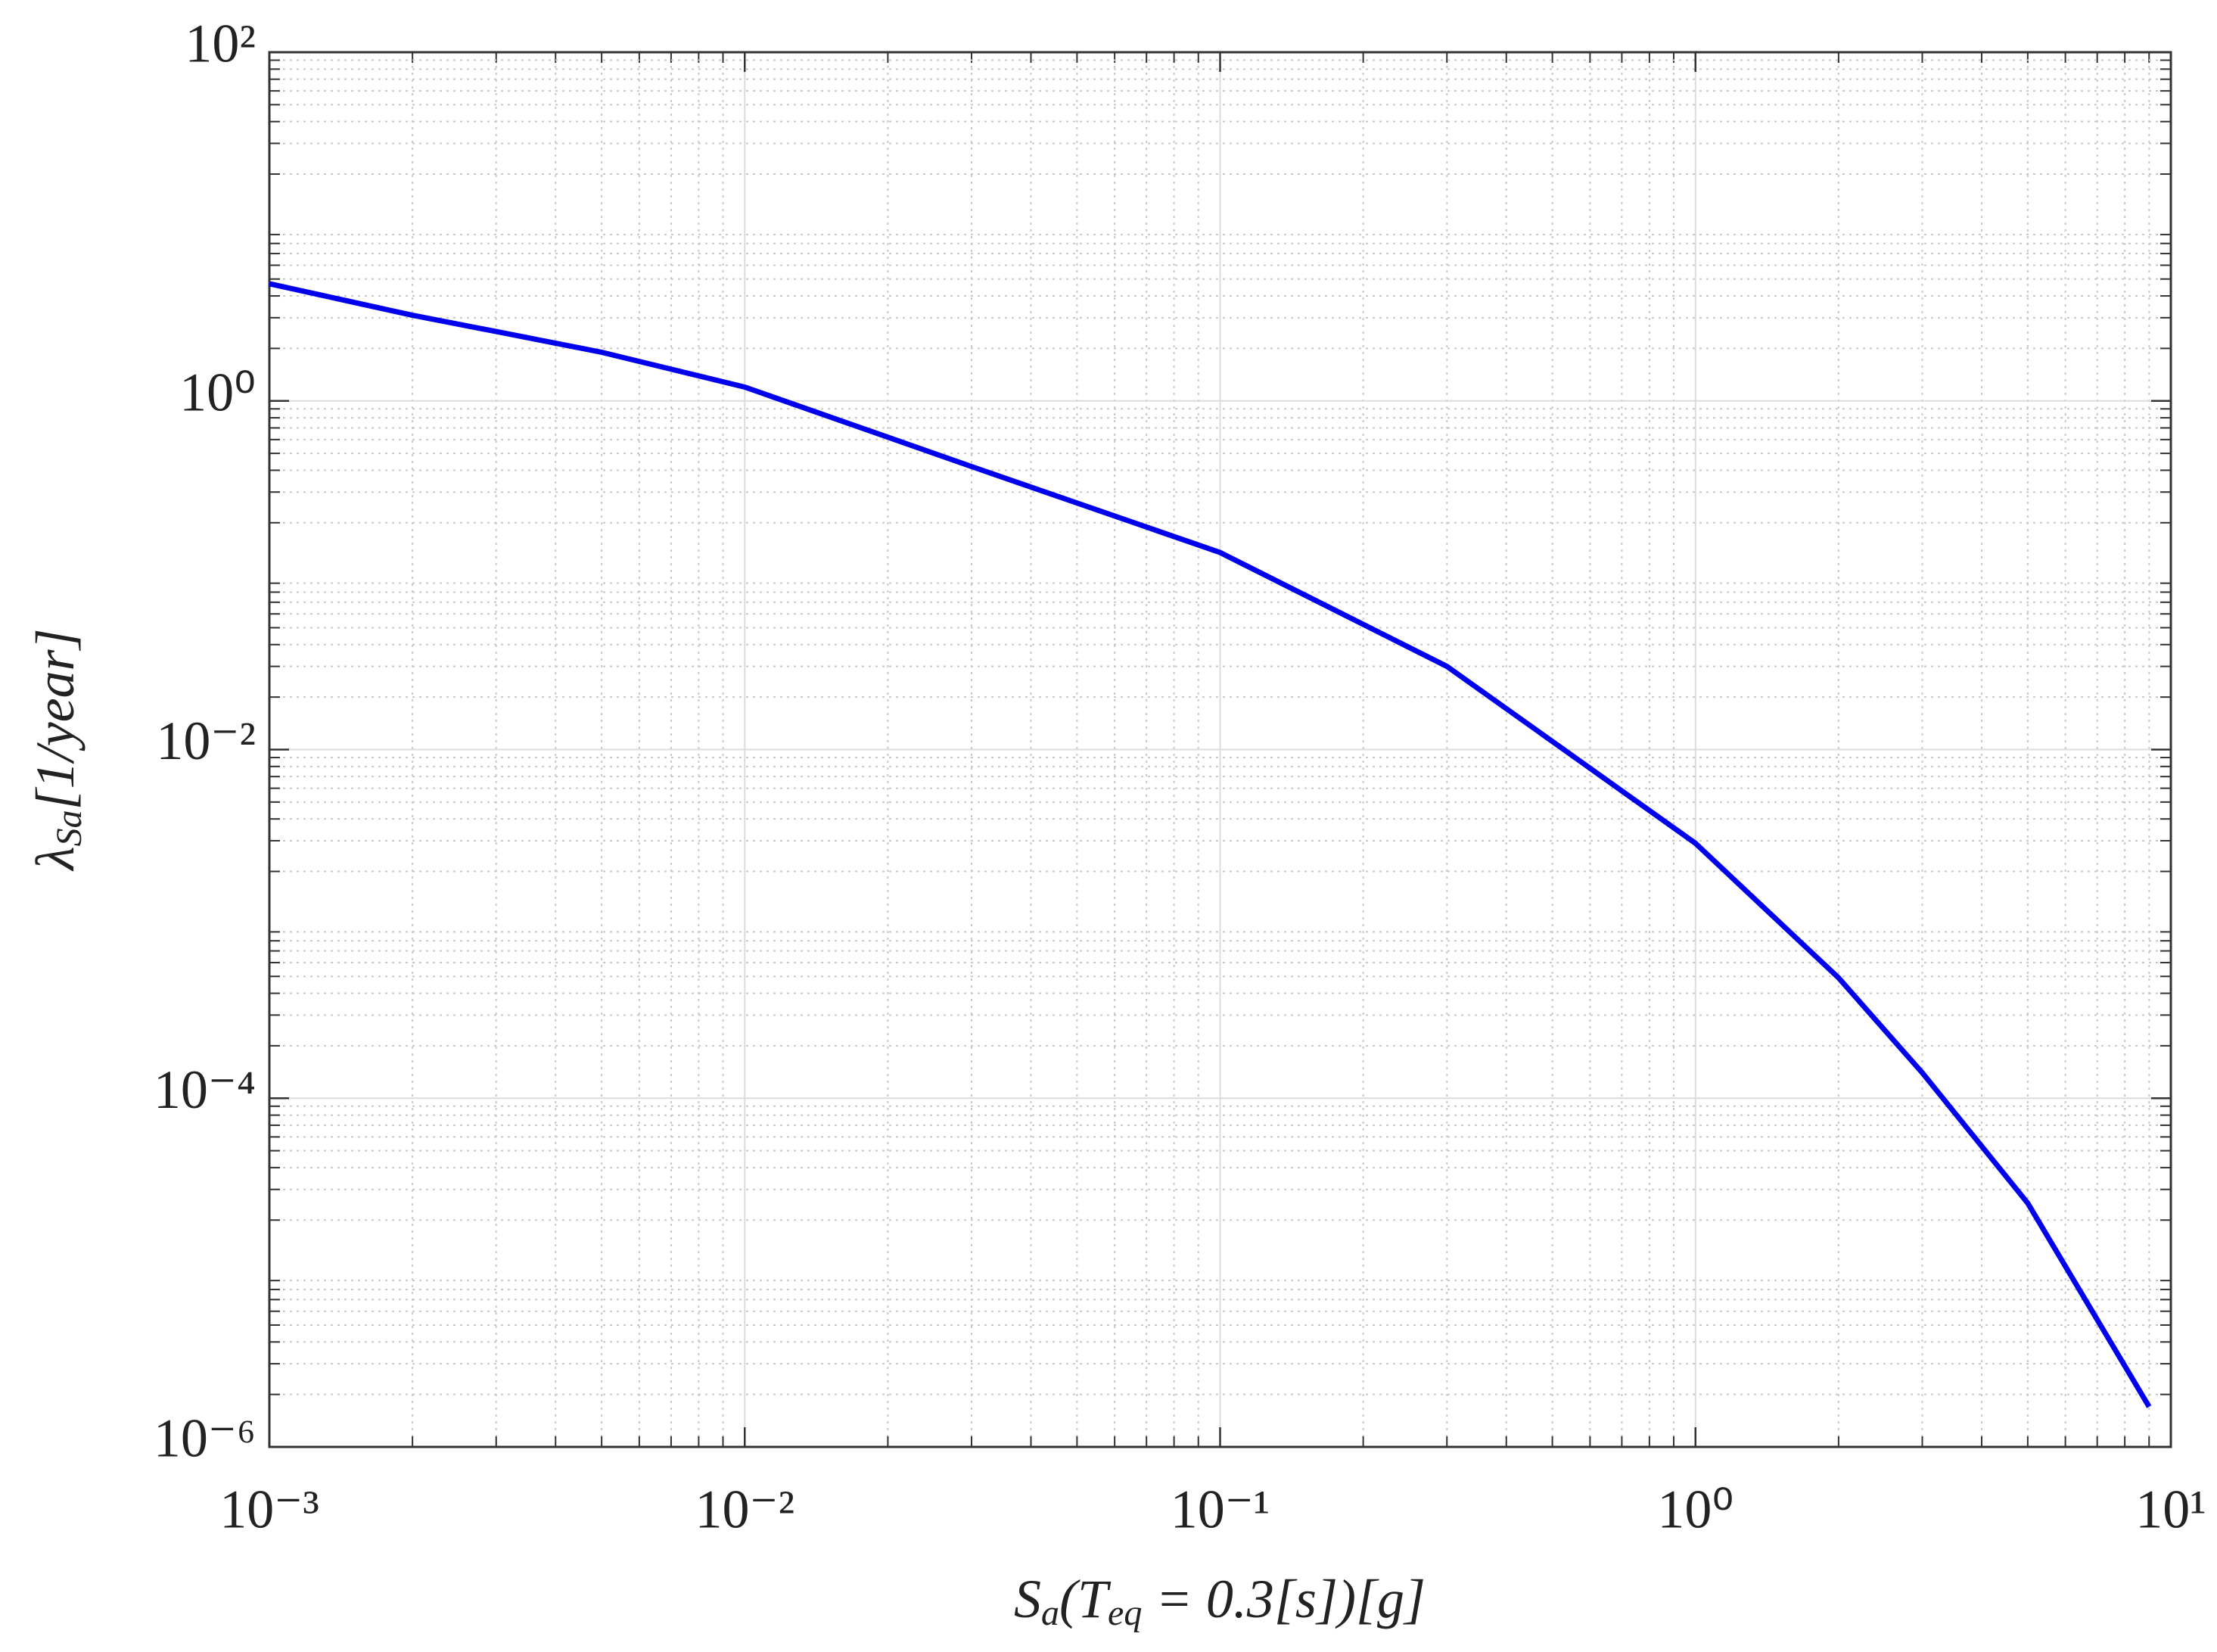  What do you see at coordinates (1220, 1509) in the screenshot?
I see `x-tick-label: 10⁻¹` at bounding box center [1220, 1509].